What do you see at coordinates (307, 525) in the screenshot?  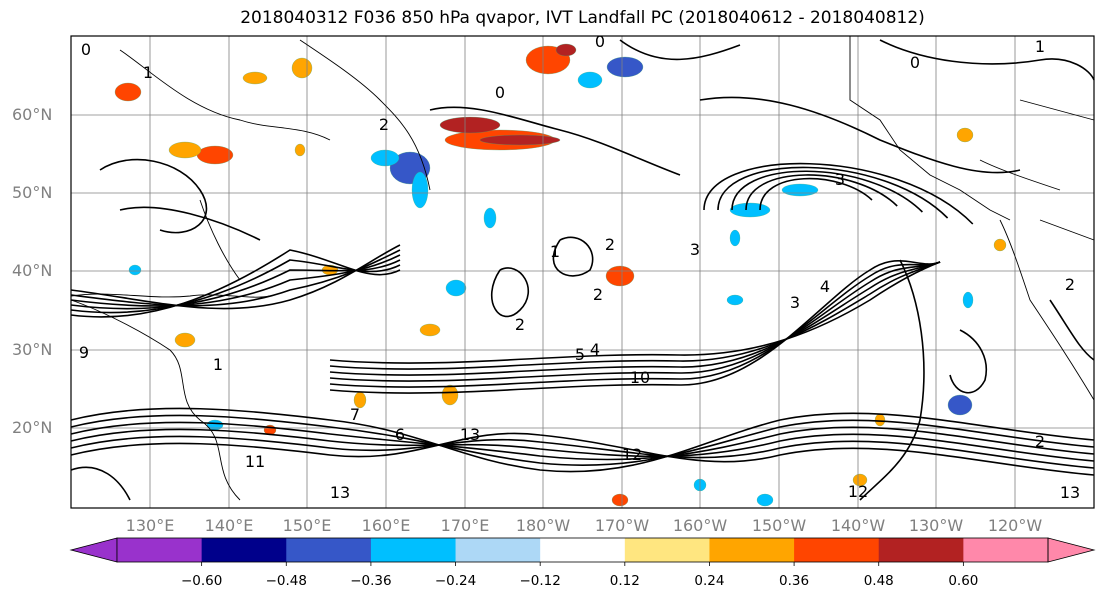 I see `lon-label: 150°E` at bounding box center [307, 525].